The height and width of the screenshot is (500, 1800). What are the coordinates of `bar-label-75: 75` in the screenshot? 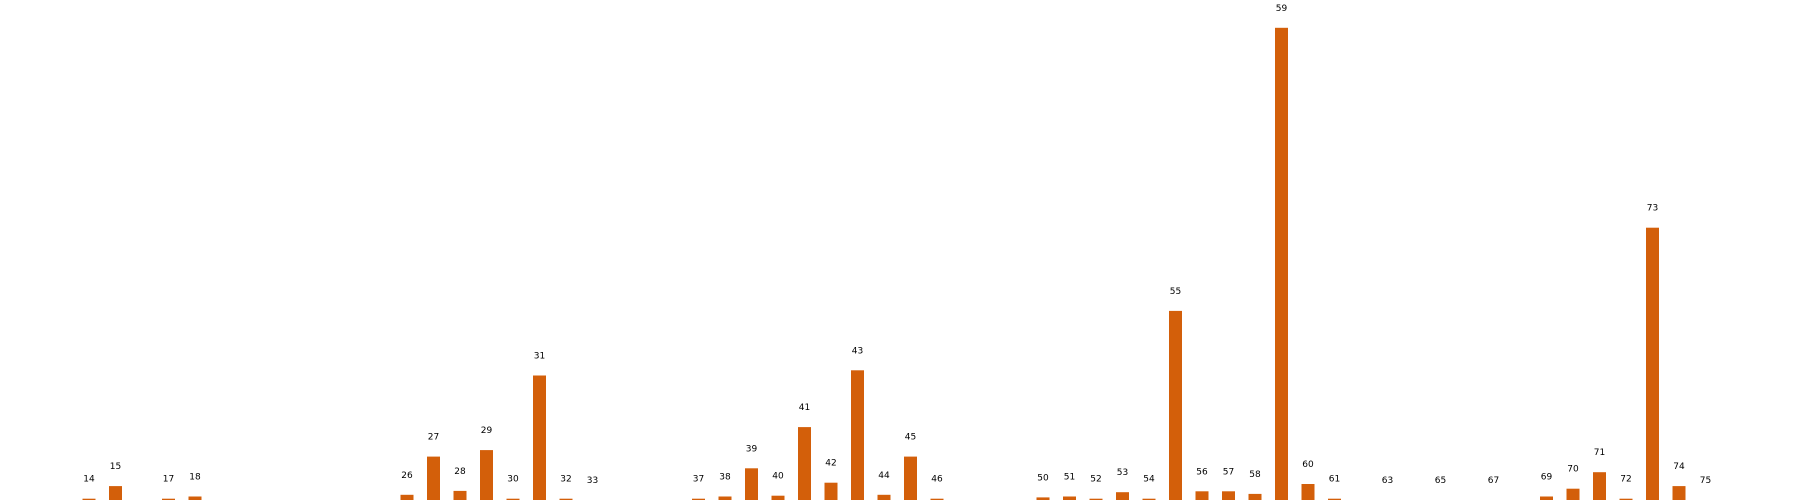 It's located at (1705, 481).